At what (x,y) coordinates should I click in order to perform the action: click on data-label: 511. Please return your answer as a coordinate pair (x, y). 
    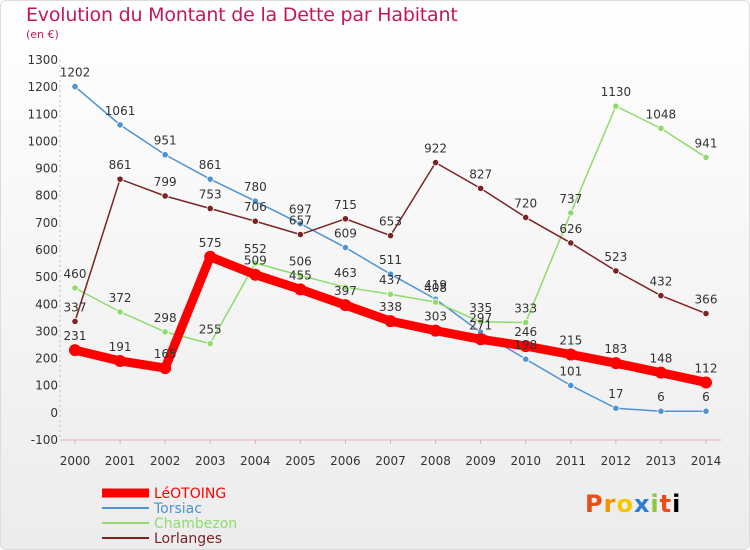
    Looking at the image, I should click on (390, 260).